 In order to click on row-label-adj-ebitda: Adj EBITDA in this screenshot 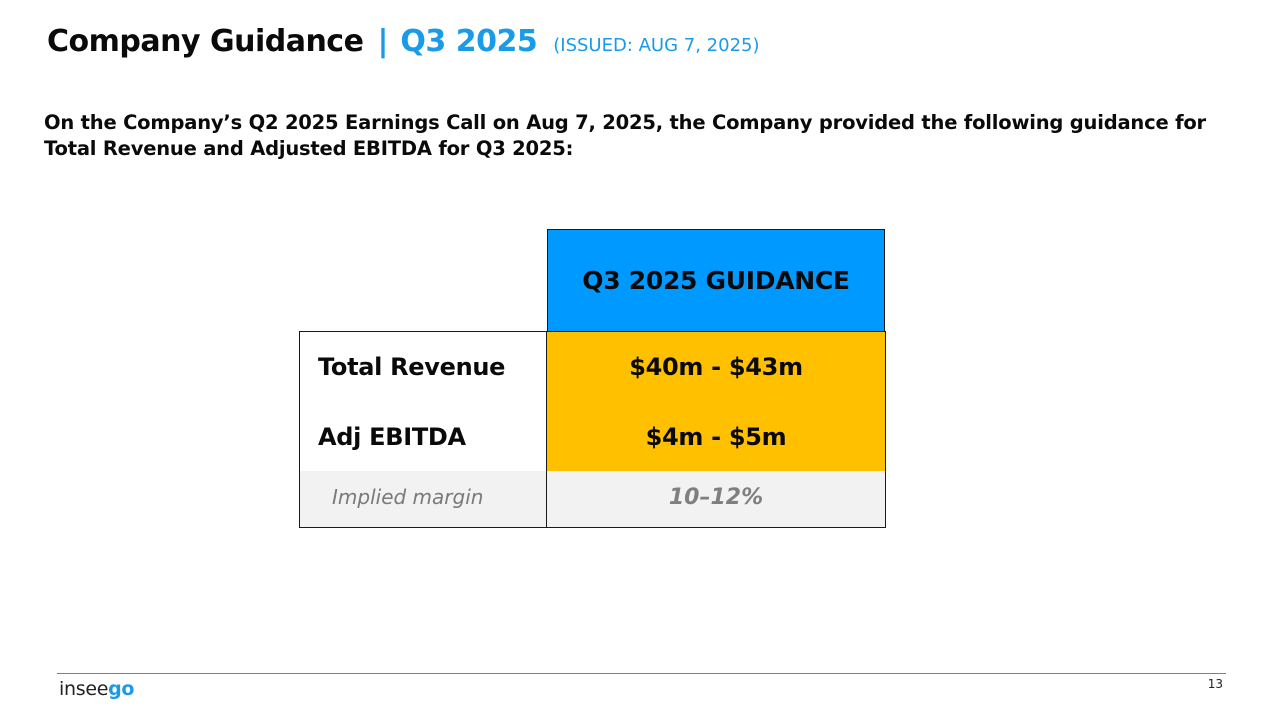, I will do `click(392, 437)`.